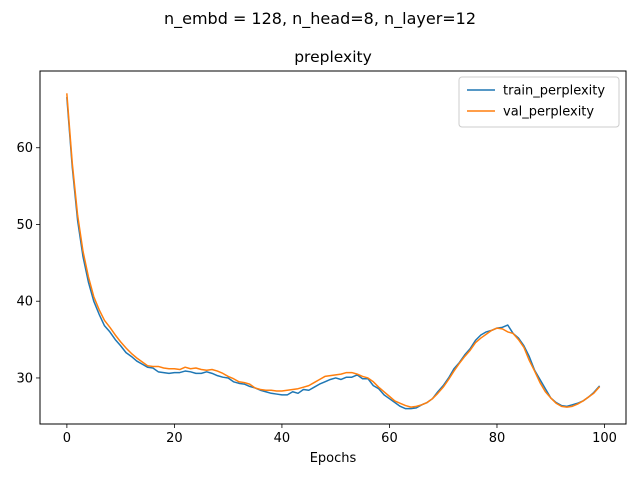 Image resolution: width=640 pixels, height=480 pixels. What do you see at coordinates (389, 438) in the screenshot?
I see `x-tick-label: 60` at bounding box center [389, 438].